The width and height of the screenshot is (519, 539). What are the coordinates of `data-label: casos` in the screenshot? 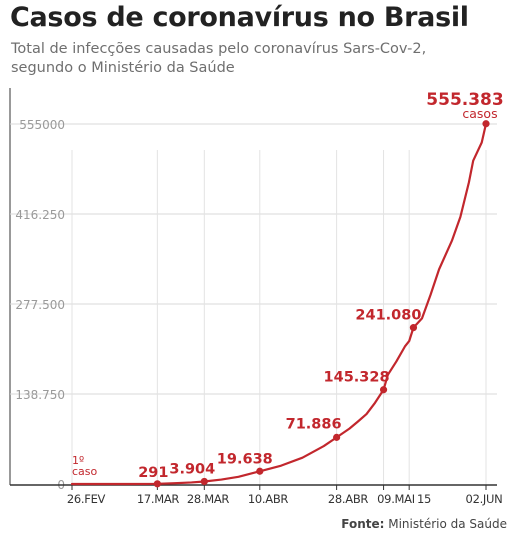 It's located at (479, 113).